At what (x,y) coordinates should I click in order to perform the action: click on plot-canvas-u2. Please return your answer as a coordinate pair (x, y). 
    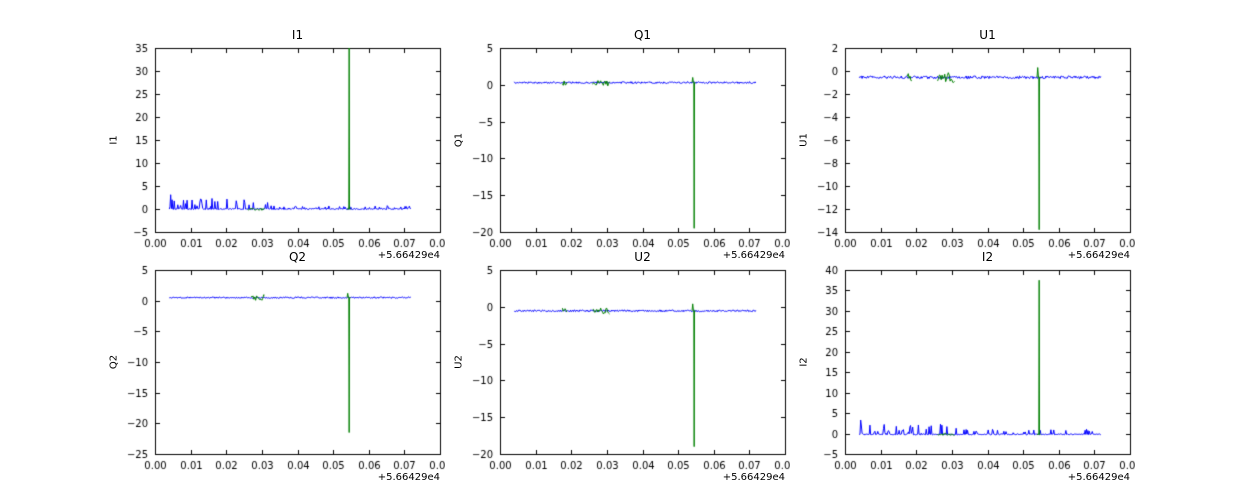
    Looking at the image, I should click on (617, 364).